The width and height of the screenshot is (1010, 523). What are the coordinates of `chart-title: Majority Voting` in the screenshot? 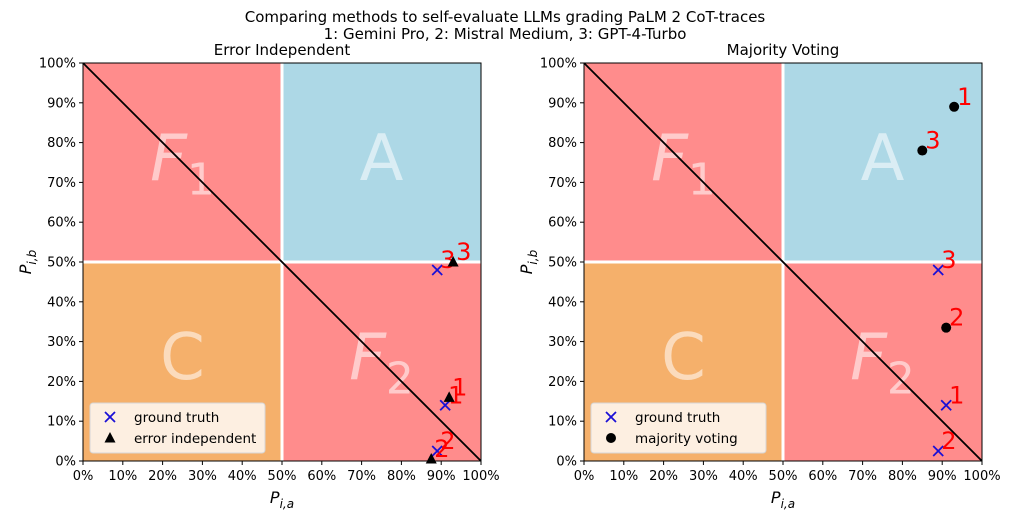 It's located at (783, 50).